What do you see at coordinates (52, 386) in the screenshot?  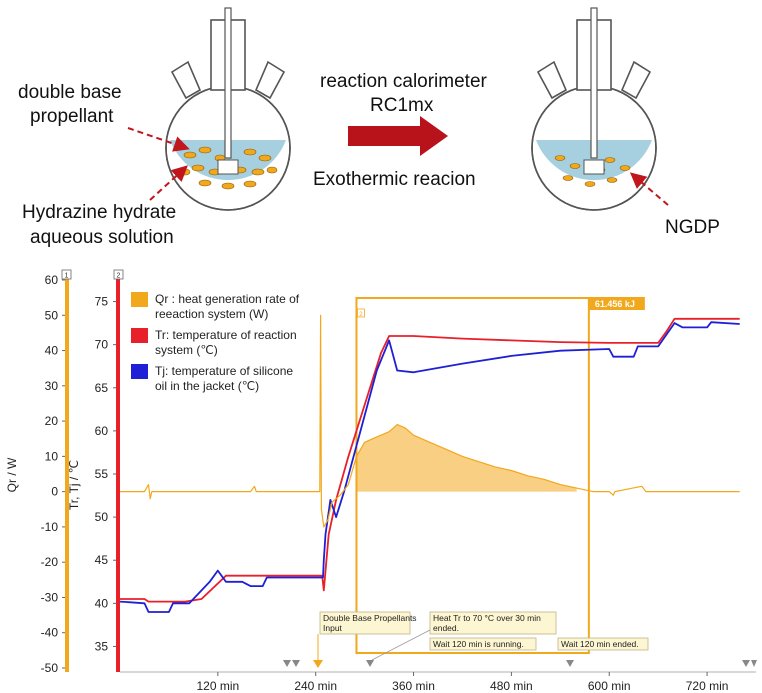 I see `left-tick-label: 30` at bounding box center [52, 386].